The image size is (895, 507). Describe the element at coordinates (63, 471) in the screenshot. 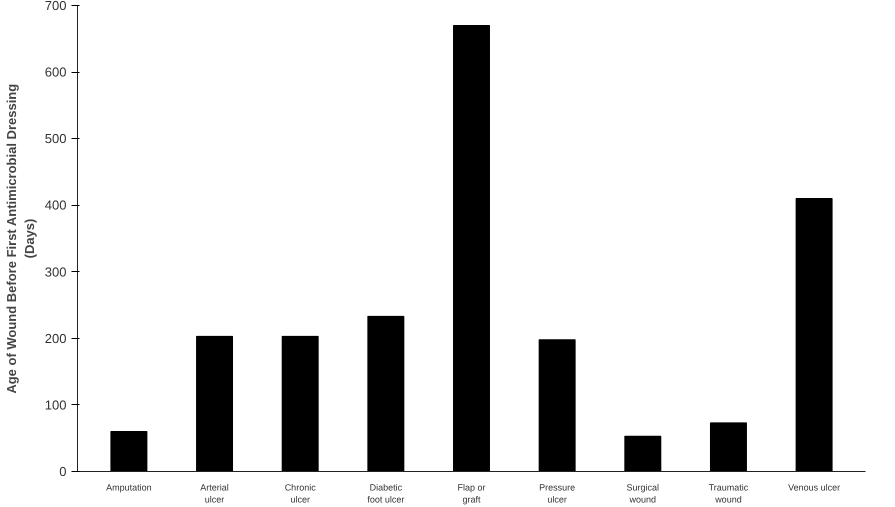

I see `y-tick-label: 0` at that location.